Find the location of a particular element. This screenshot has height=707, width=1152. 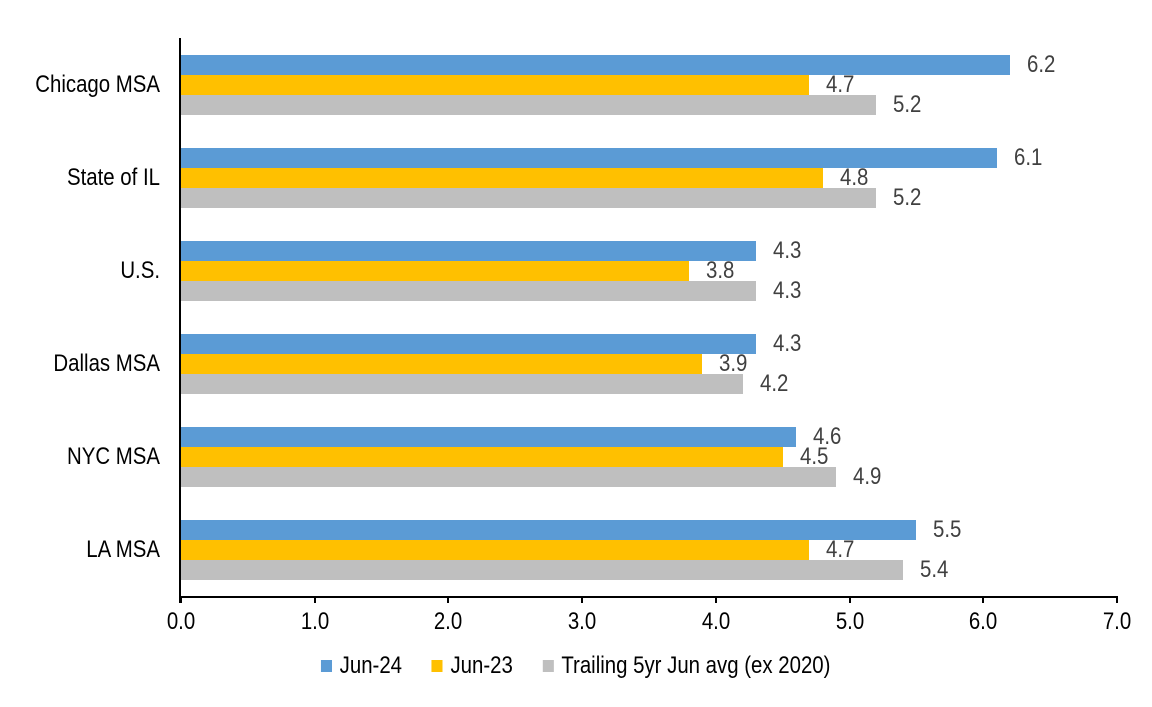

legend-item-trailing-5yr-jun-avg-ex-2020: Trailing 5yr Jun avg (ex 2020) is located at coordinates (686, 665).